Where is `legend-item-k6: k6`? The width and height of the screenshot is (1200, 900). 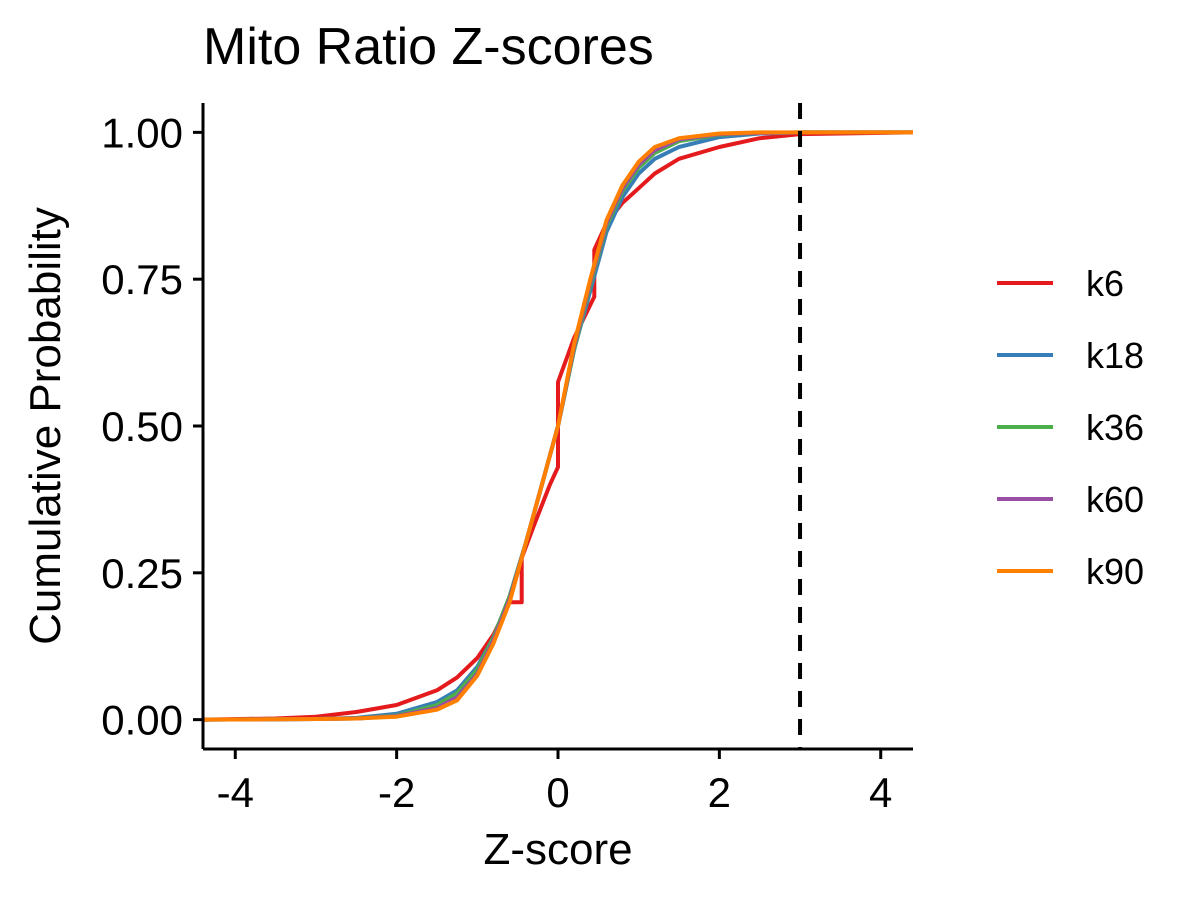 legend-item-k6: k6 is located at coordinates (1060, 283).